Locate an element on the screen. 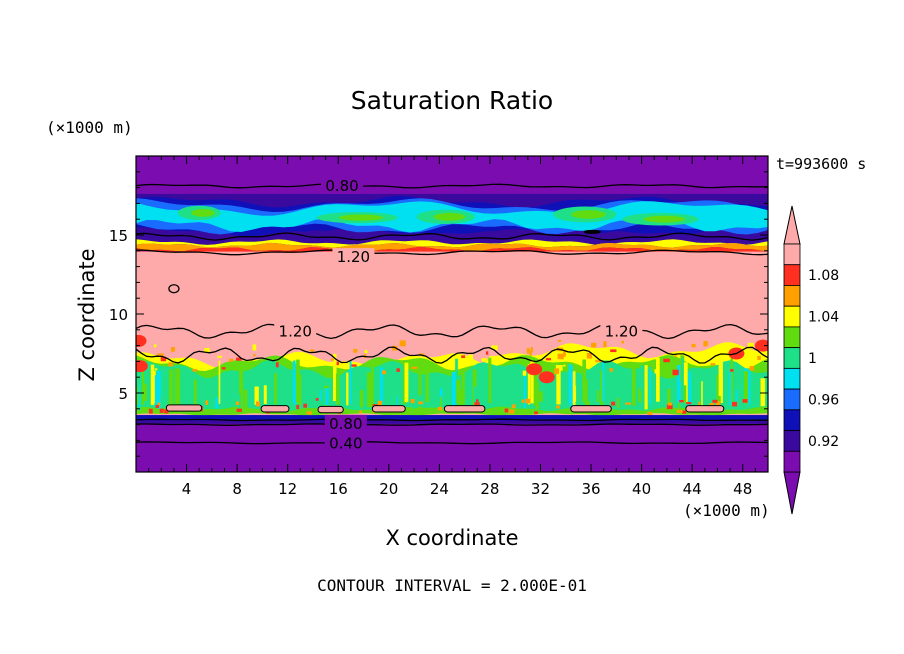 Image resolution: width=904 pixels, height=654 pixels. x-tick-label: 48 is located at coordinates (742, 489).